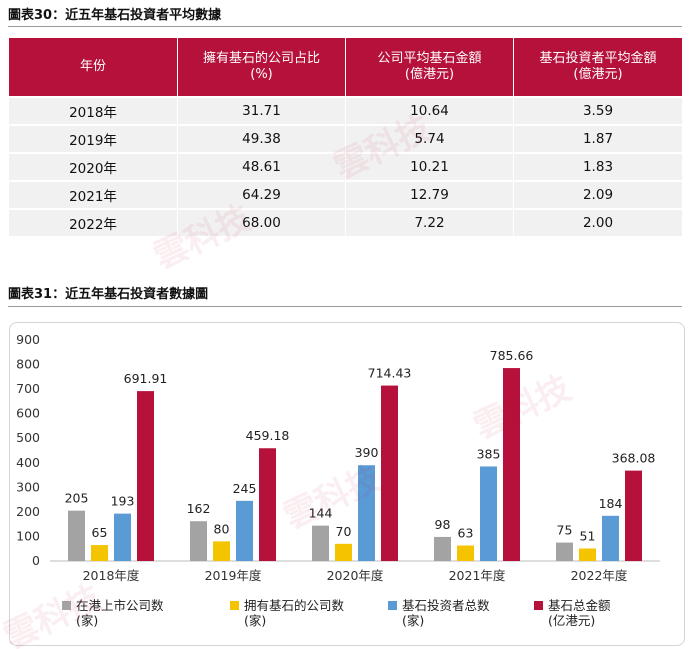  I want to click on chart31-title-rule, so click(345, 306).